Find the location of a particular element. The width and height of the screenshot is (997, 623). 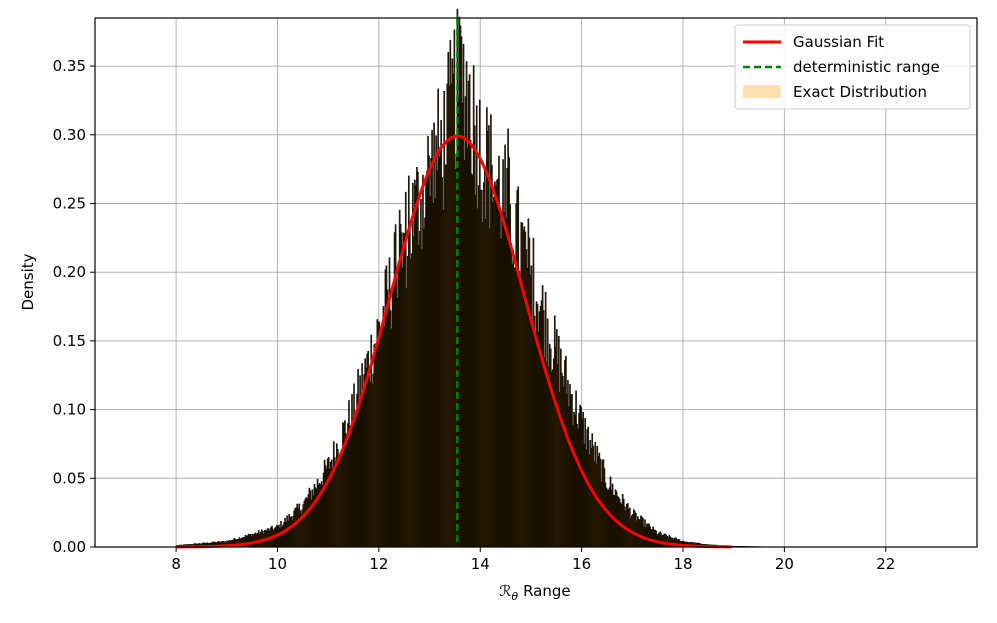

x-axis-label: ℛθ Range is located at coordinates (534, 592).